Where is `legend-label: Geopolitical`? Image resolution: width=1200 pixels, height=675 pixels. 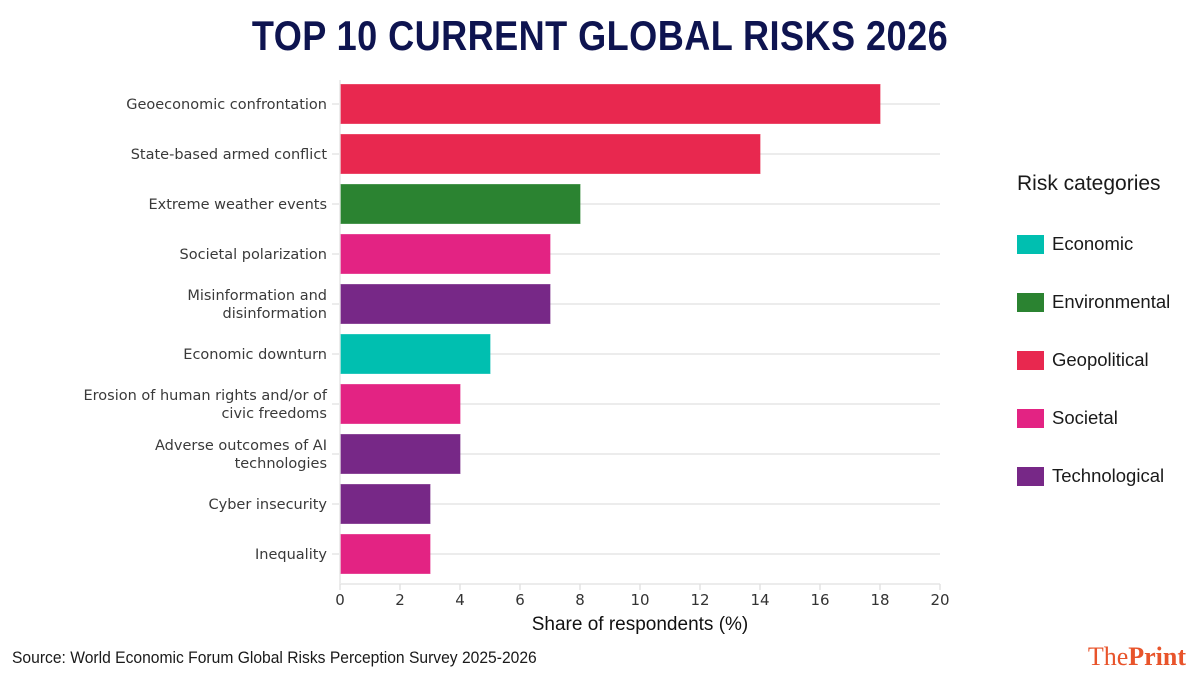
legend-label: Geopolitical is located at coordinates (1100, 359).